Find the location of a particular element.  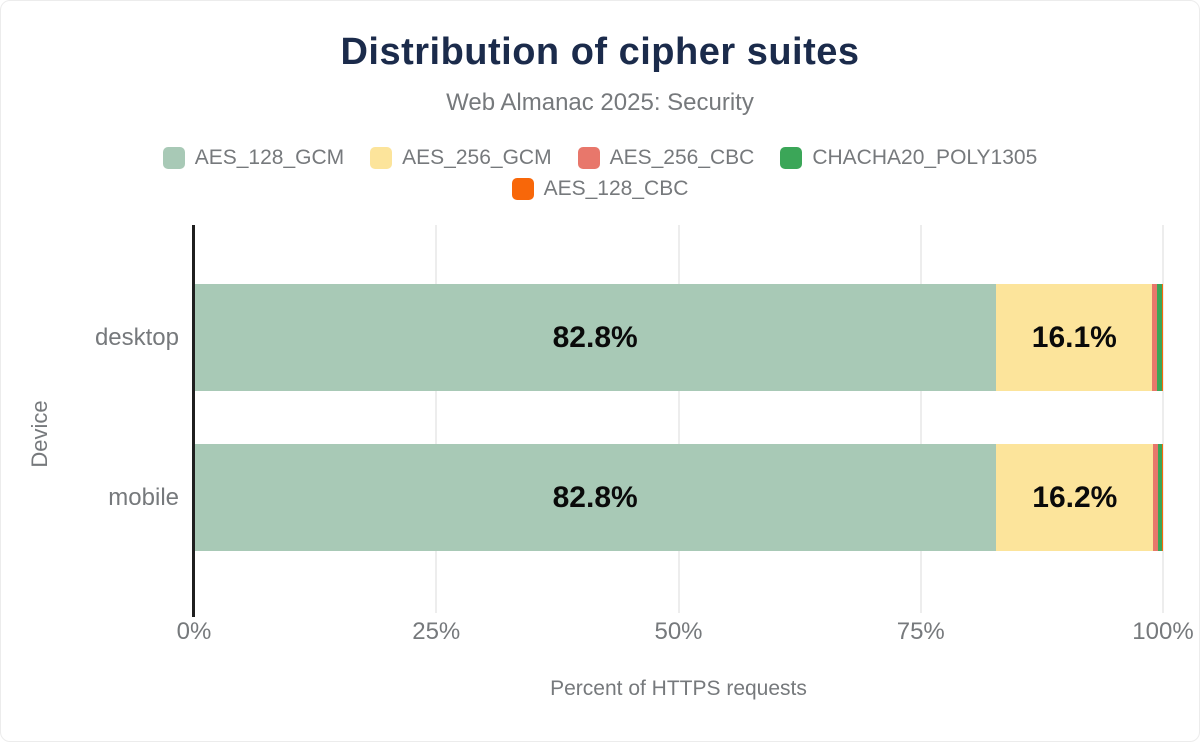

legend-item-chacha20_poly1305: CHACHA20_POLY1305 is located at coordinates (908, 158).